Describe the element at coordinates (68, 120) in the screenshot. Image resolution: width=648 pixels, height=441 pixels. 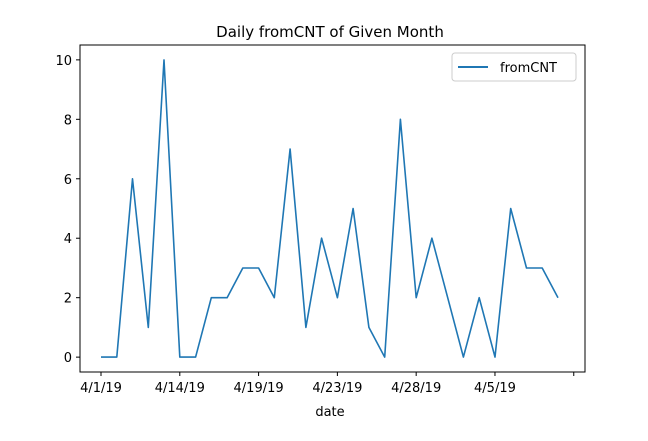
I see `y-tick-label: 8` at that location.